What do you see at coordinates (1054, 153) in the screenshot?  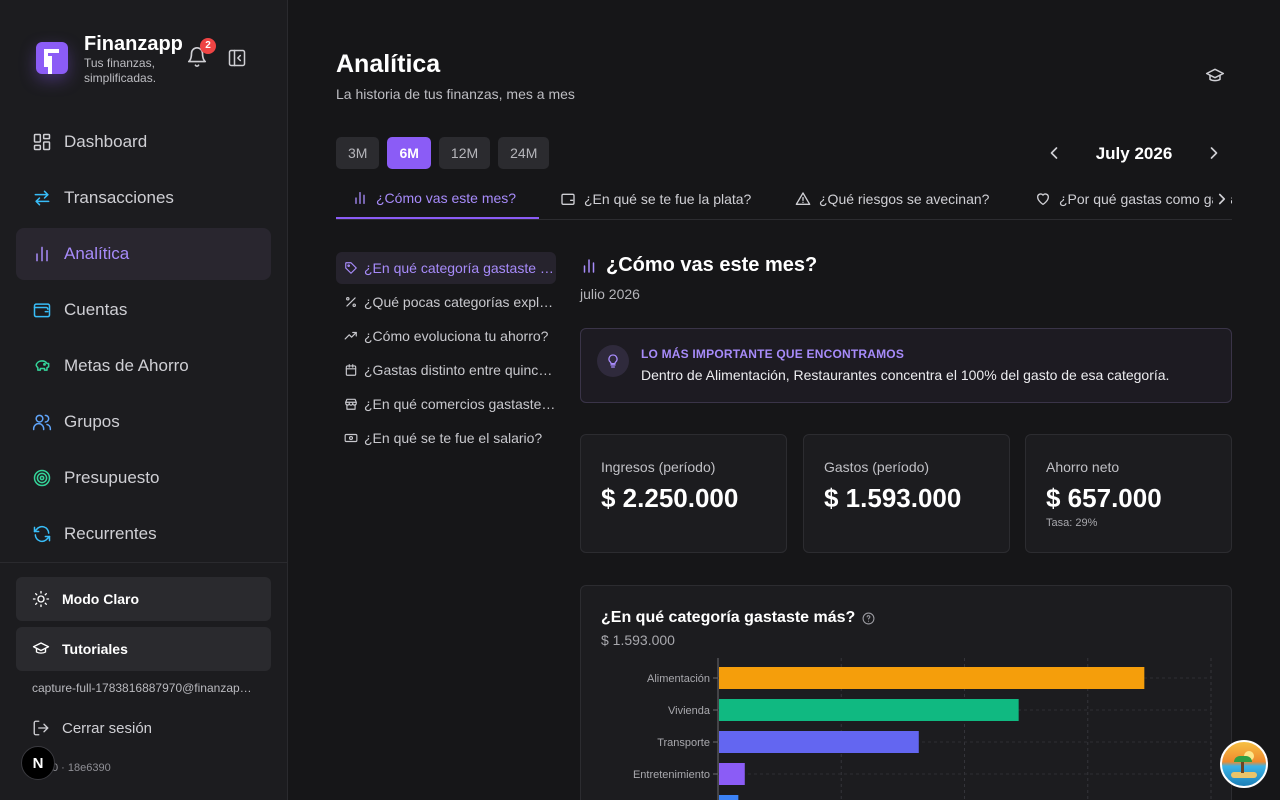 I see `chevron-left-icon` at bounding box center [1054, 153].